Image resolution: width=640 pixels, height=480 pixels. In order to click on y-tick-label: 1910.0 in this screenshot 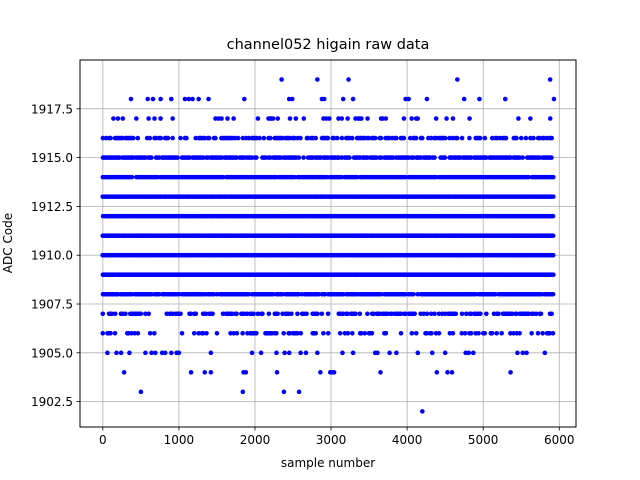, I will do `click(52, 256)`.